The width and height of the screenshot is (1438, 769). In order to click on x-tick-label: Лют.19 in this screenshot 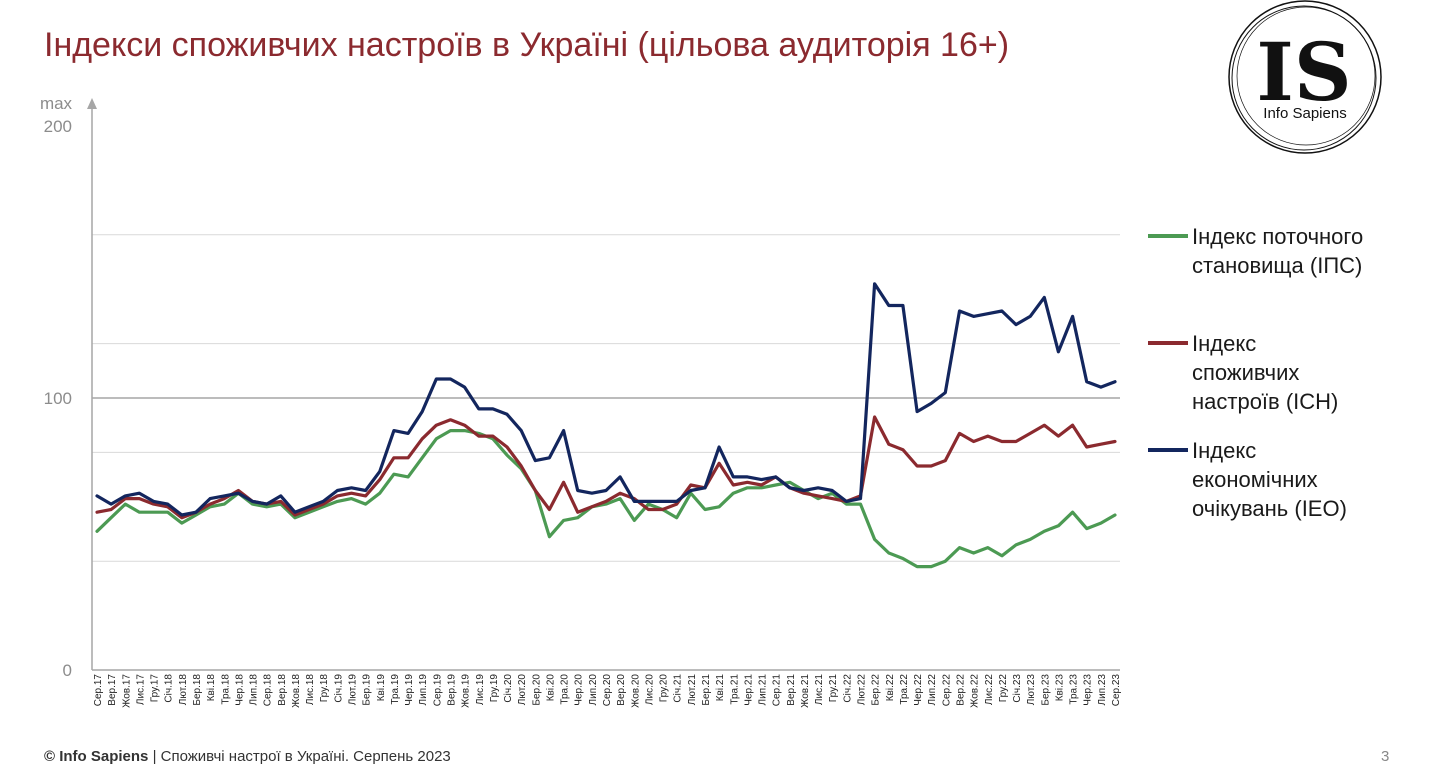, I will do `click(353, 690)`.